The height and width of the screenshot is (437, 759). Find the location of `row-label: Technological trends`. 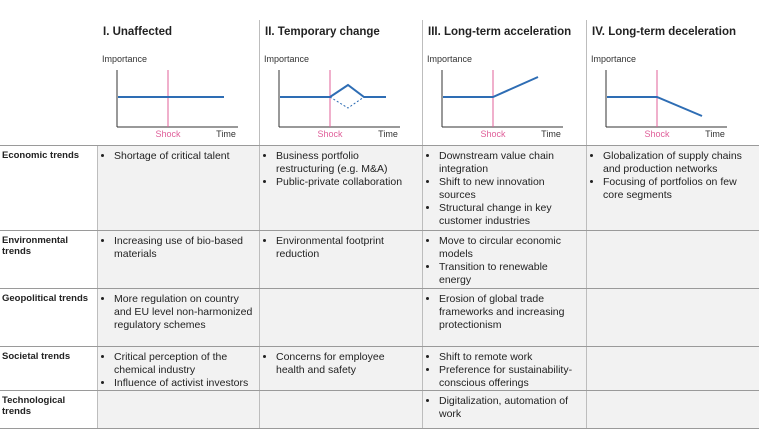

row-label: Technological trends is located at coordinates (34, 406).